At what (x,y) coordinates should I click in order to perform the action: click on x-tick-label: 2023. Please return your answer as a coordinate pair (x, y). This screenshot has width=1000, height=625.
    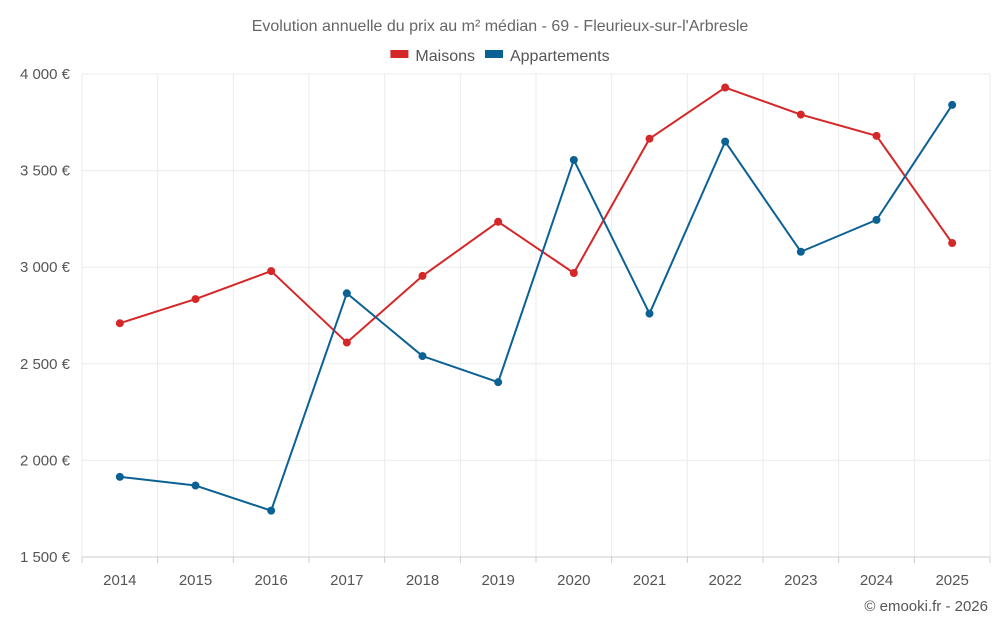
    Looking at the image, I should click on (800, 580).